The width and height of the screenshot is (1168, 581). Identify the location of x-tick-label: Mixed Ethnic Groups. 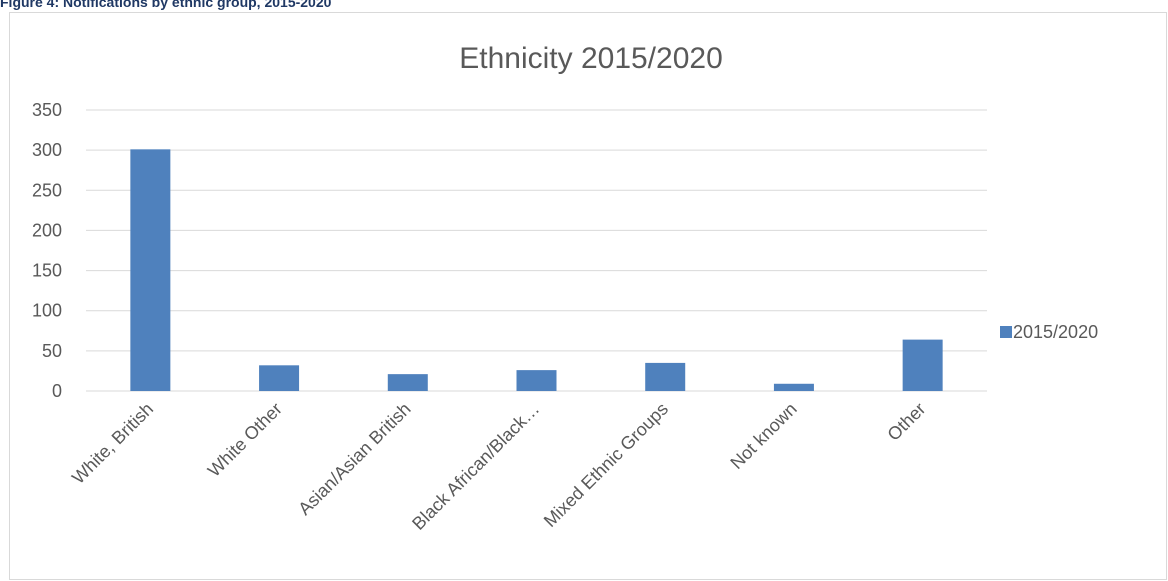
(606, 465).